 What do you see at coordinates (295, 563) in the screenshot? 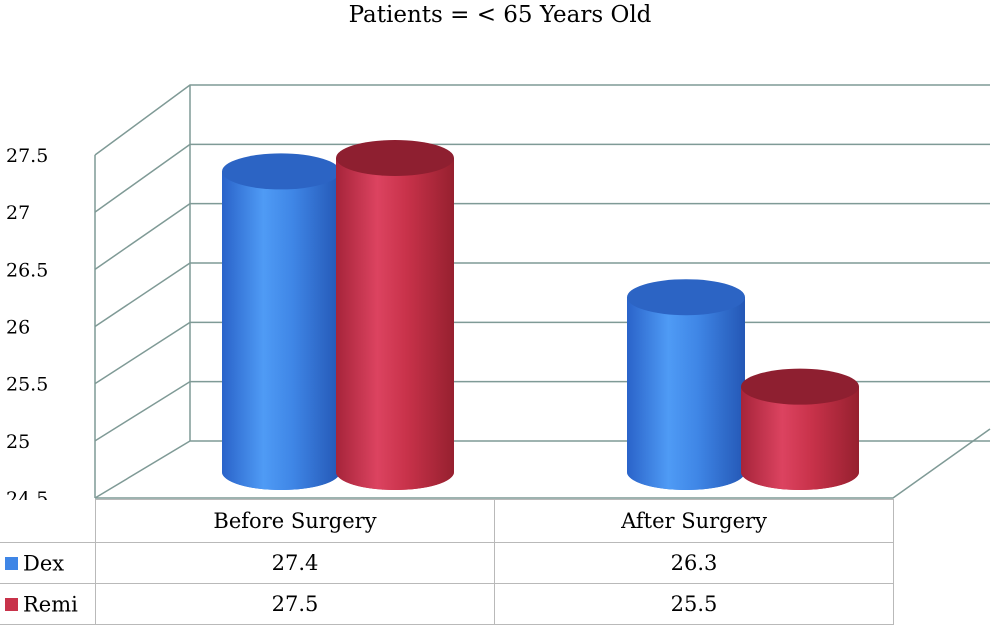
I see `table-cell-dex-before: 27.4` at bounding box center [295, 563].